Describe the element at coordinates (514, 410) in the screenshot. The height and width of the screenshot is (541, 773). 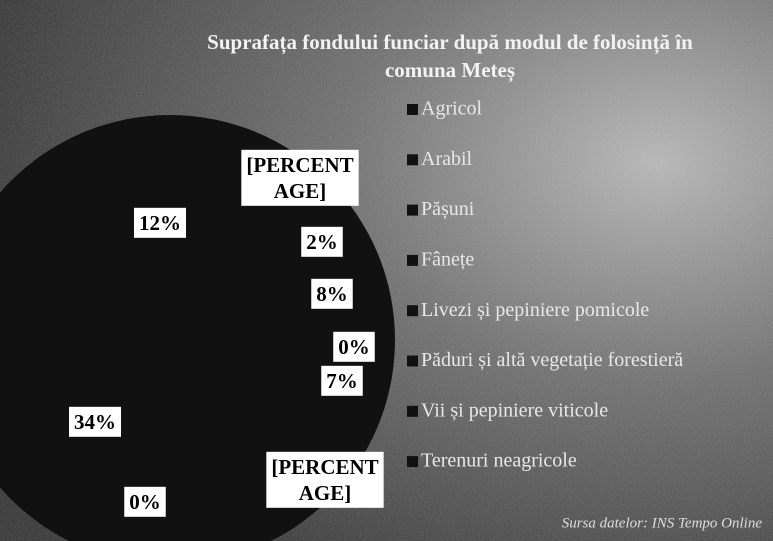
I see `legend-label: Vii și pepiniere viticole` at that location.